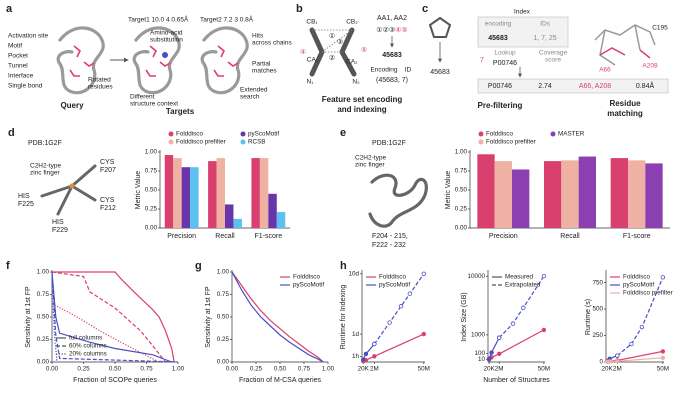 The width and height of the screenshot is (680, 400). What do you see at coordinates (478, 335) in the screenshot?
I see `y-tick-label: 1000` at bounding box center [478, 335].